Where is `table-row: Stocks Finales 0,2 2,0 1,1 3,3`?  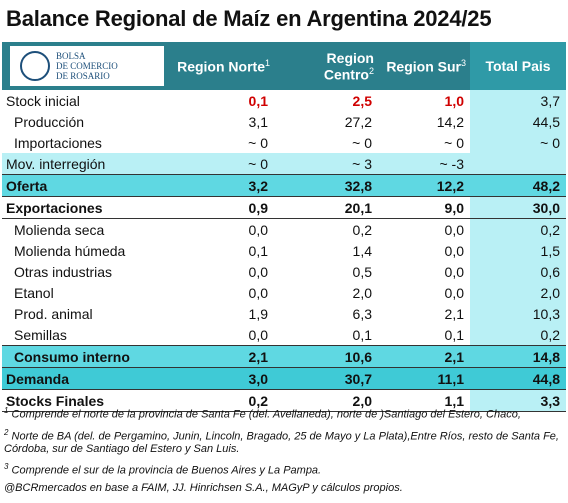 table-row: Stocks Finales 0,2 2,0 1,1 3,3 is located at coordinates (284, 400).